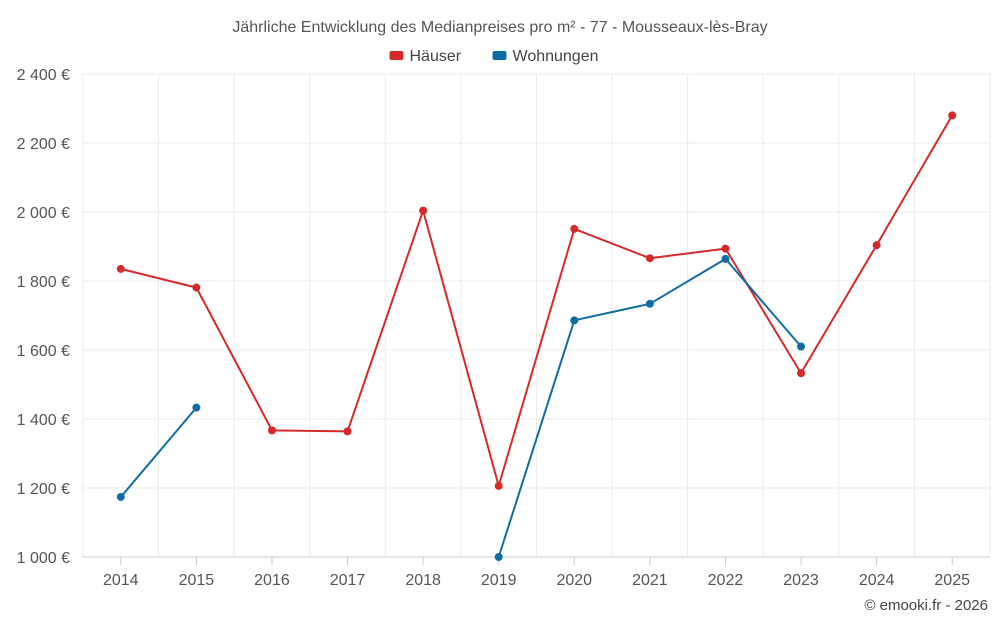 This screenshot has height=625, width=1000. I want to click on legend-item-h-user: Häuser, so click(425, 56).